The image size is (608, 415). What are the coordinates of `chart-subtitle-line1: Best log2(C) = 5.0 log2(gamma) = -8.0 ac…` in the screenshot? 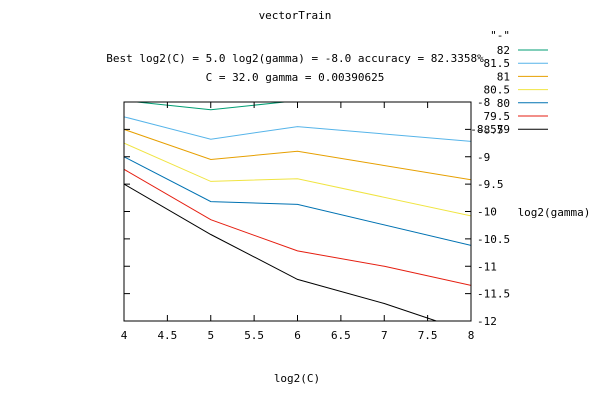 It's located at (295, 58).